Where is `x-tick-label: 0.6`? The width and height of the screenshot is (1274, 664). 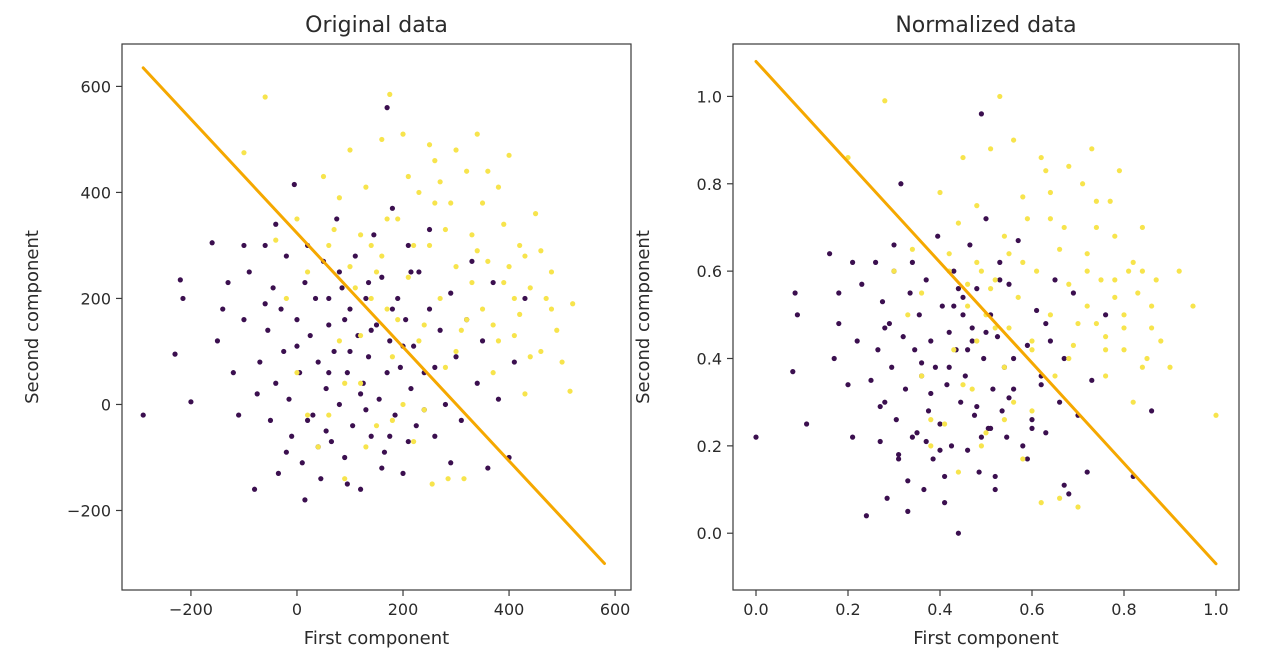
x-tick-label: 0.6 is located at coordinates (1031, 609).